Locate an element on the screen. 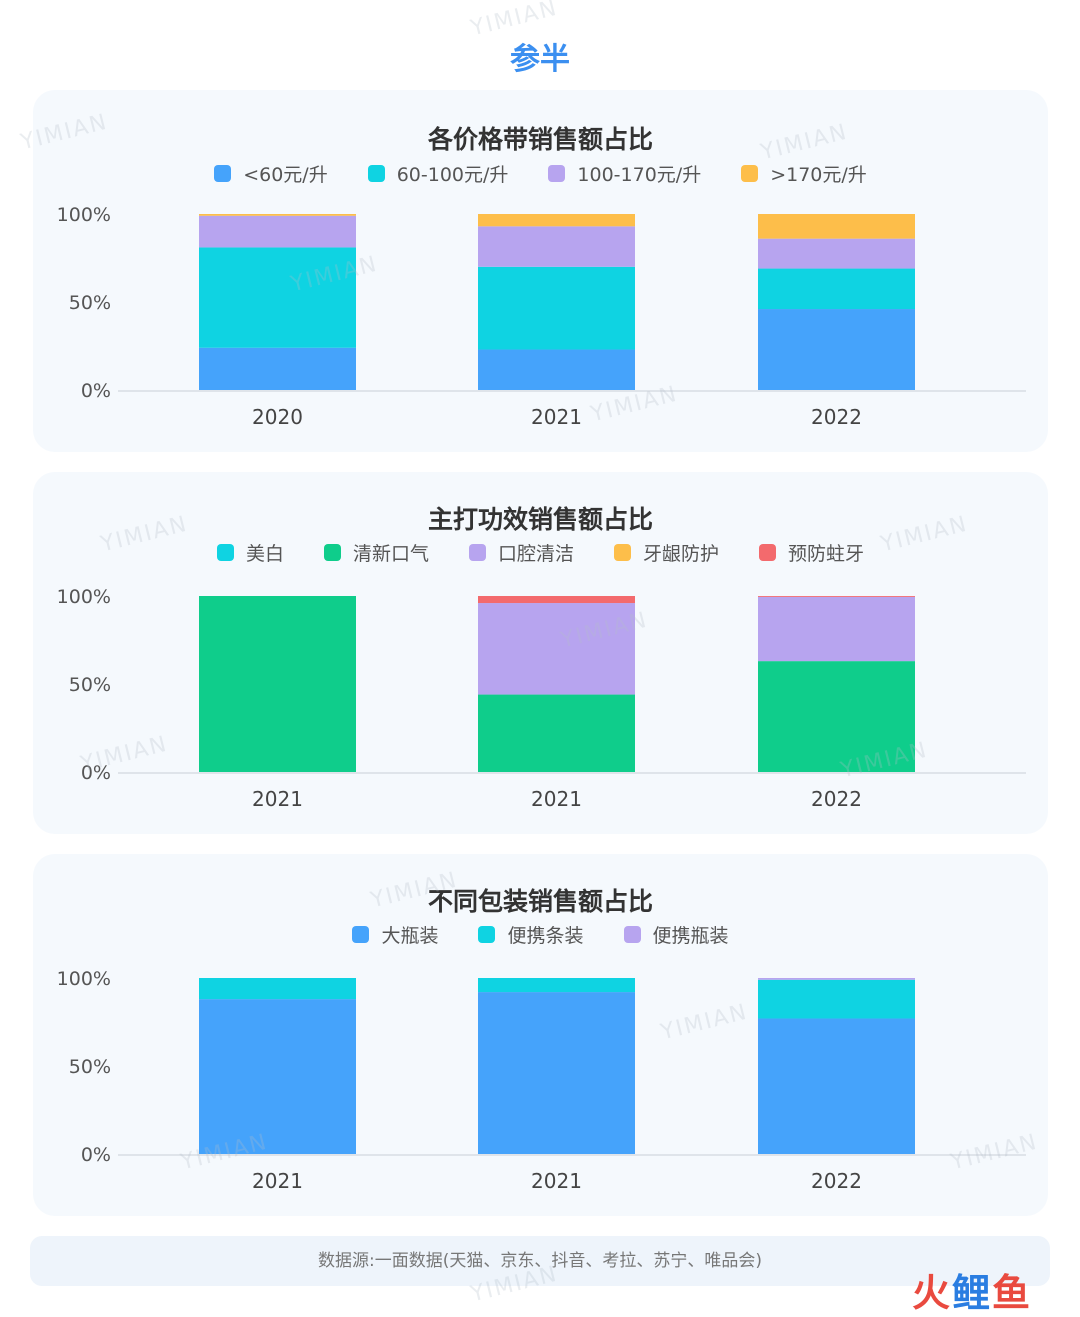  legend-item: <60元/升 is located at coordinates (271, 173).